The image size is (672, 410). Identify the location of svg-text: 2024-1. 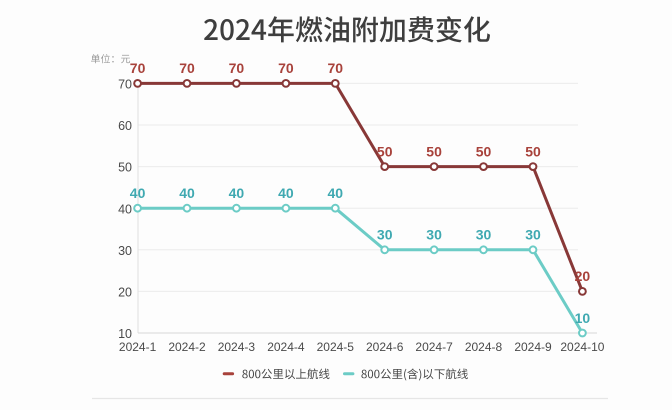
(138, 347).